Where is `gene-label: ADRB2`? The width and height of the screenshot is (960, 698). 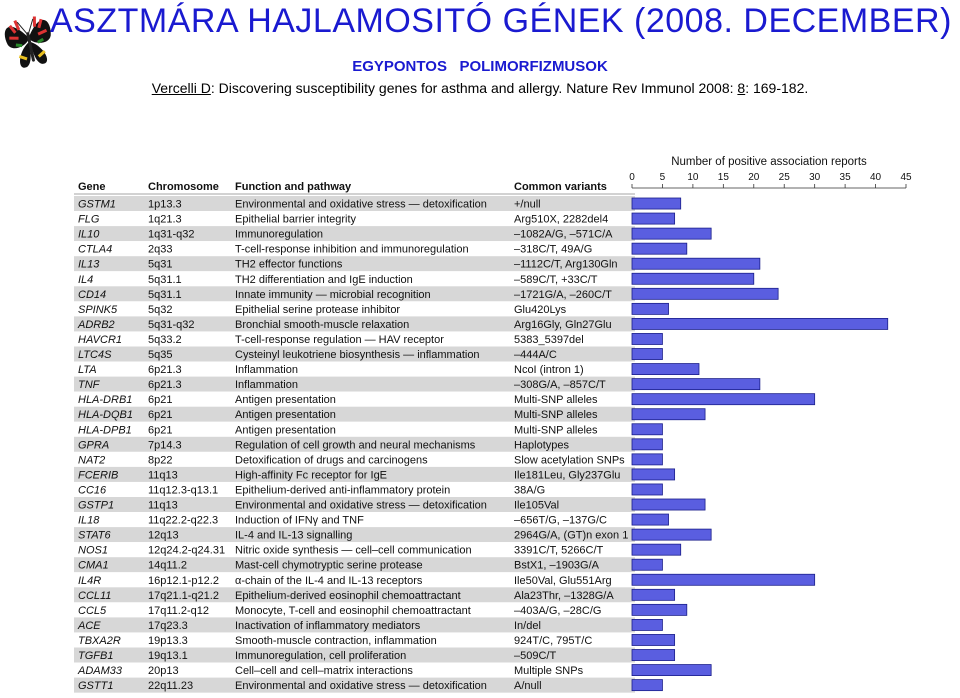
gene-label: ADRB2 is located at coordinates (96, 325).